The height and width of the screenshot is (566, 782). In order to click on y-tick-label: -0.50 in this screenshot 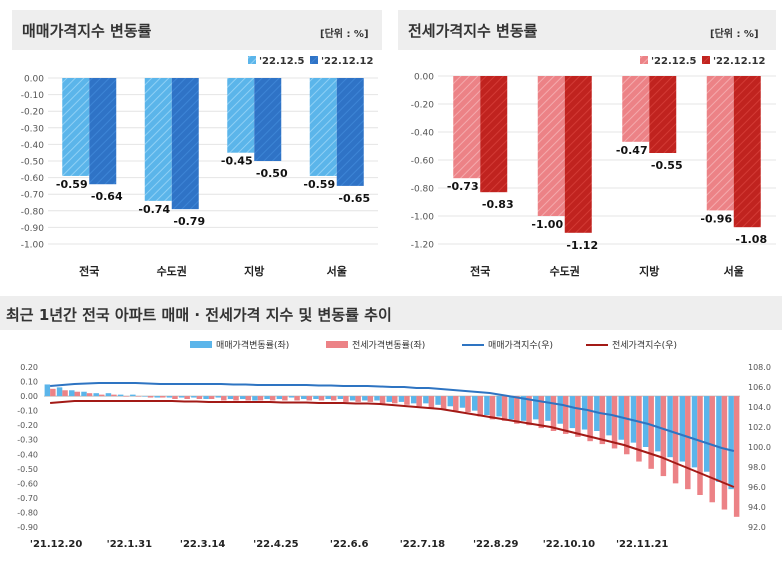, I will do `click(33, 163)`.